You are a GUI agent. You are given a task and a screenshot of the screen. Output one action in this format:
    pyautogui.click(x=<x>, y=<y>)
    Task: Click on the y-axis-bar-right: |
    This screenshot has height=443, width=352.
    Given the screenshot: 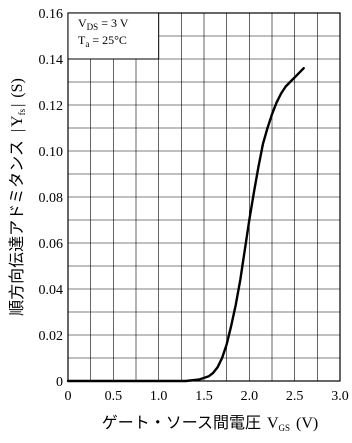 What is the action you would take?
    pyautogui.click(x=17, y=105)
    